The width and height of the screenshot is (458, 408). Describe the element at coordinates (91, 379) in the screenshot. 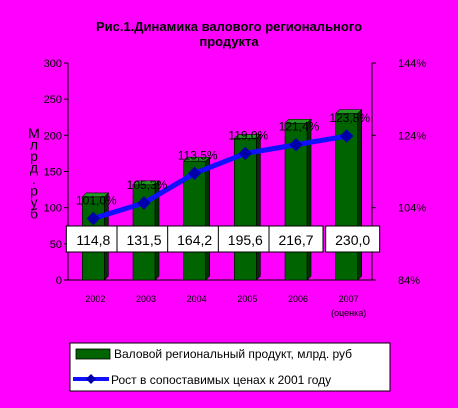

I see `legend-line-marker` at that location.